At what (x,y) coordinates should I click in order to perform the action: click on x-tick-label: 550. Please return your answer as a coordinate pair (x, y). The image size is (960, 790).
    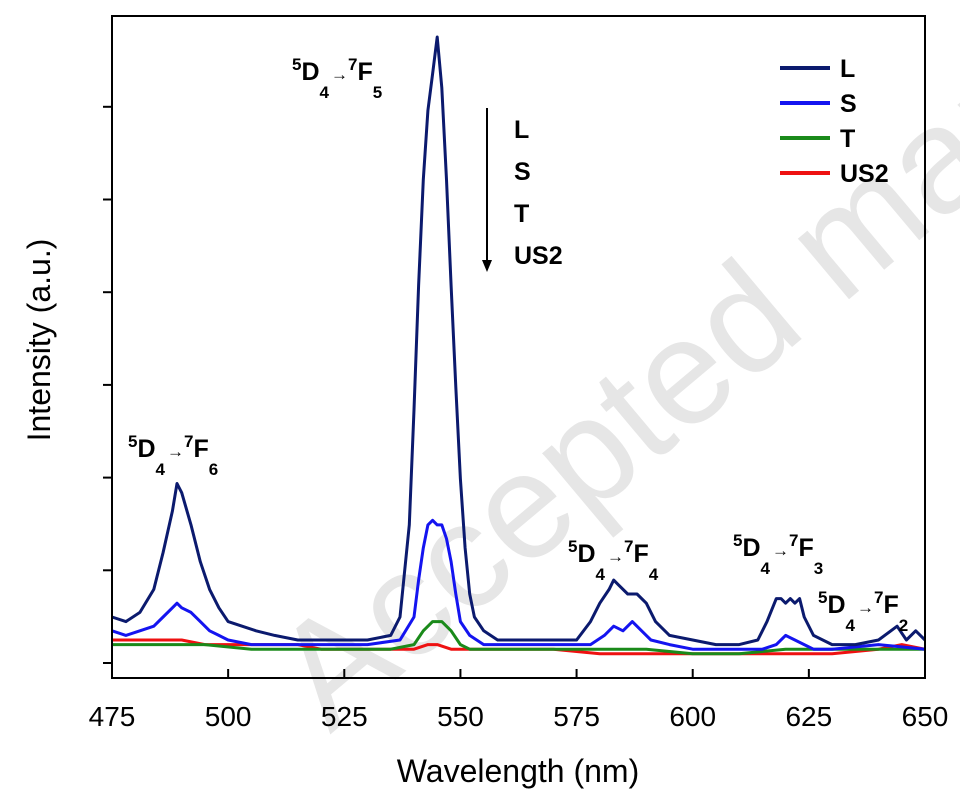
    Looking at the image, I should click on (460, 716).